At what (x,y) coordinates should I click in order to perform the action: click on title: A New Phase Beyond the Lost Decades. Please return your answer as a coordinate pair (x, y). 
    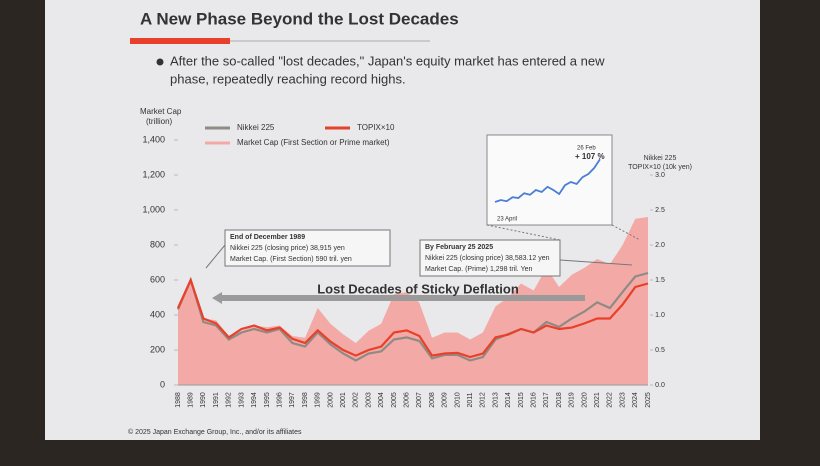
    Looking at the image, I should click on (299, 18).